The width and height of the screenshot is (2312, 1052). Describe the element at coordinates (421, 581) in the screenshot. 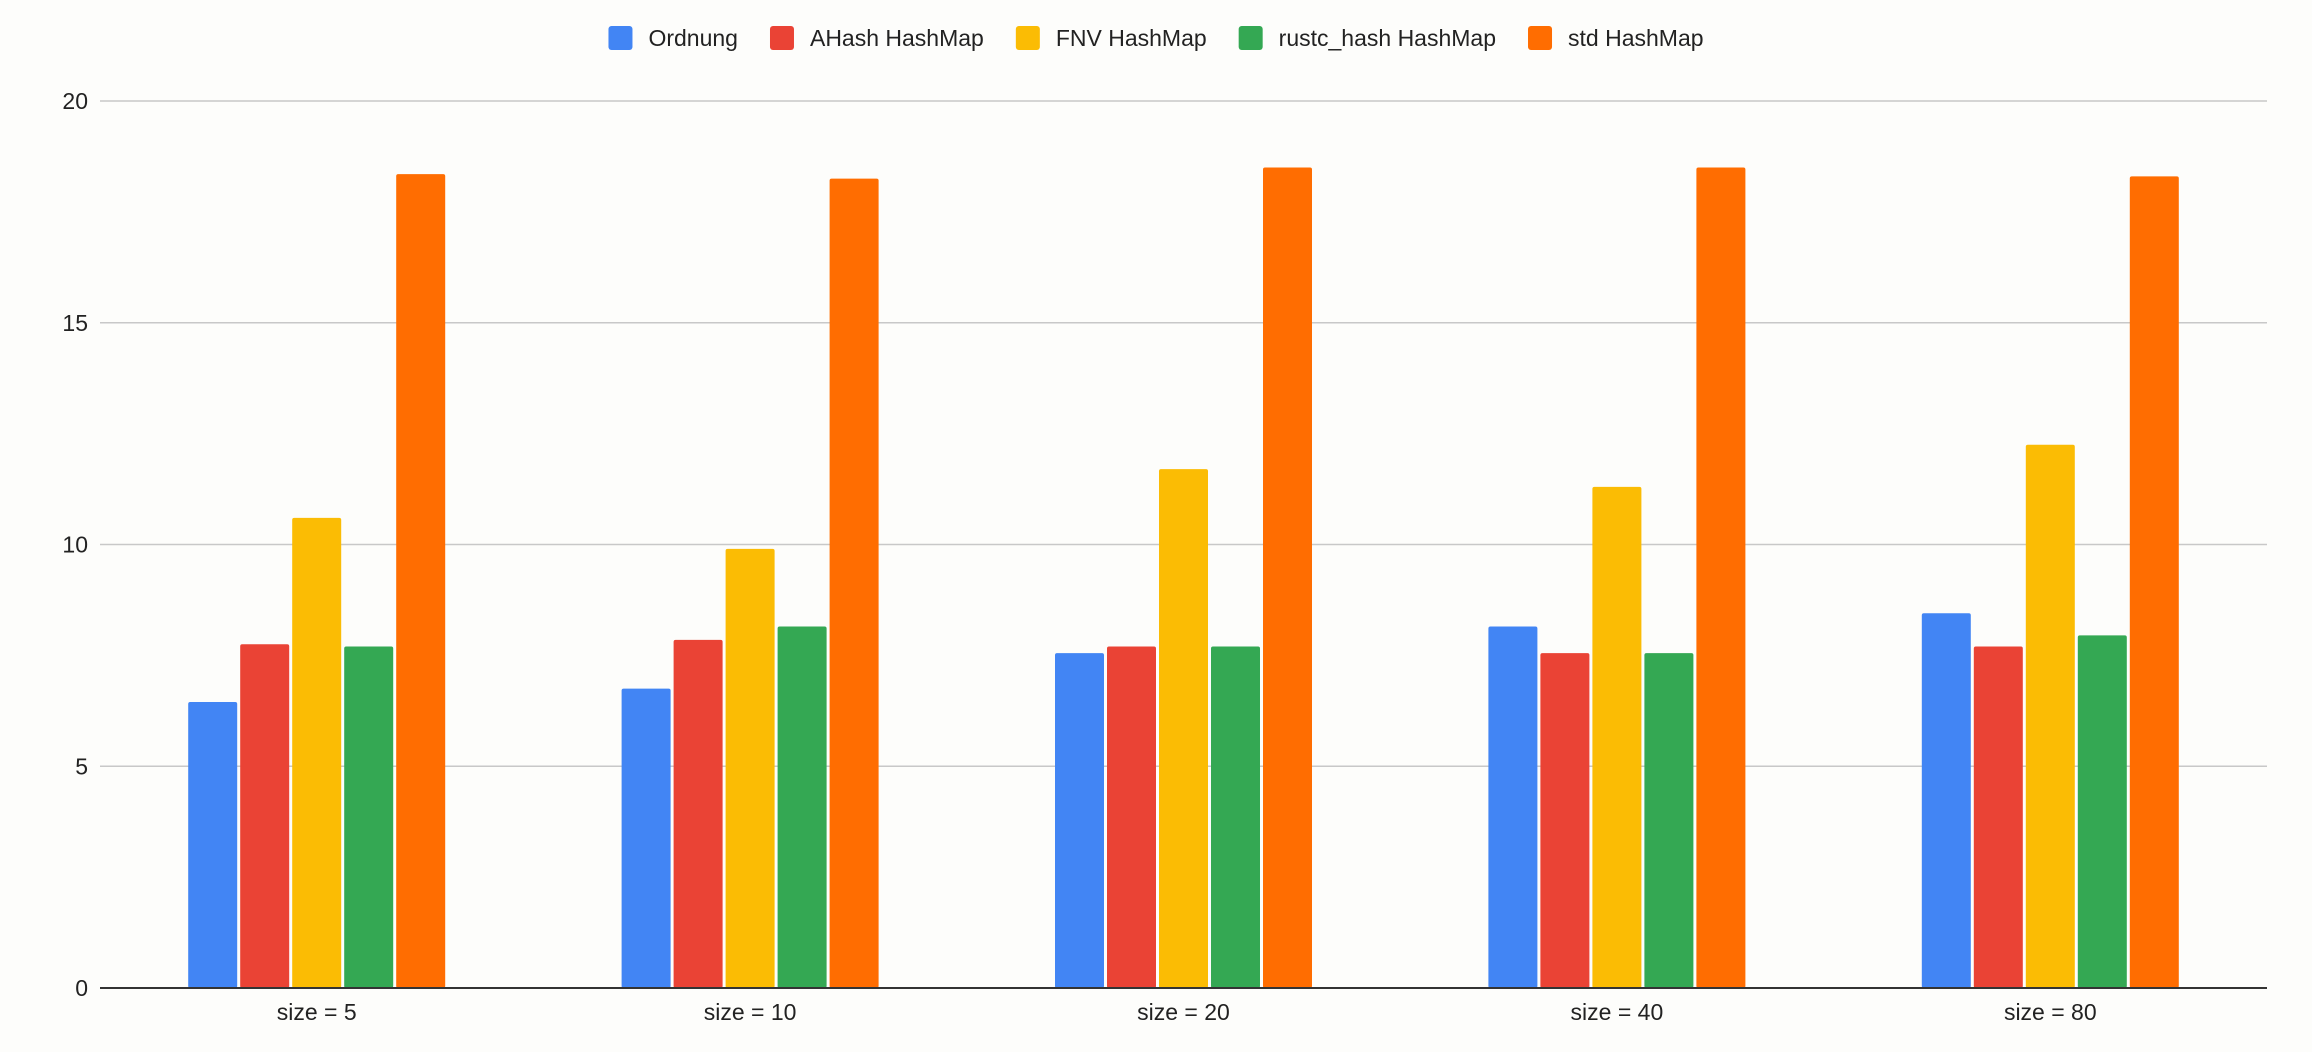

I see `bar-std-hashmap-1: std HashMap — size = 5: 18.35` at that location.